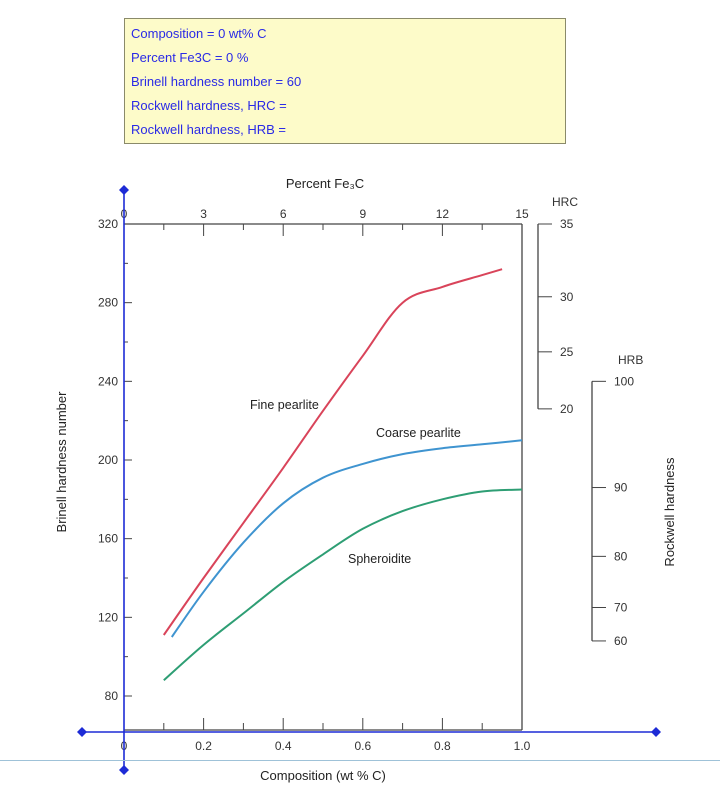 Image resolution: width=720 pixels, height=797 pixels. I want to click on hrb-readout: Rockwell hardness, HRB =, so click(208, 129).